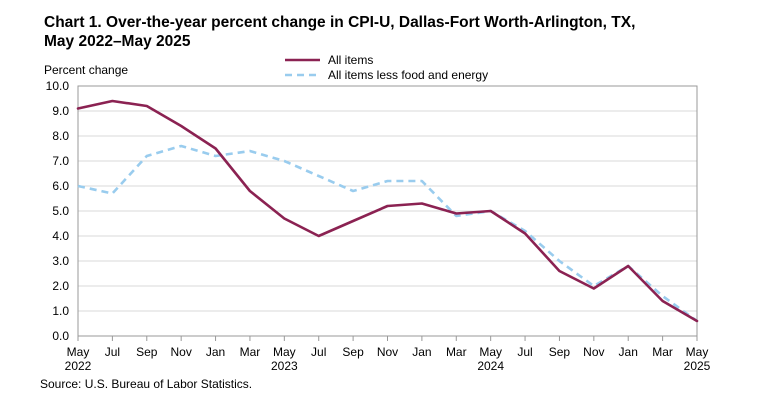 Image resolution: width=777 pixels, height=402 pixels. I want to click on y-tick-label: 6.0, so click(60, 186).